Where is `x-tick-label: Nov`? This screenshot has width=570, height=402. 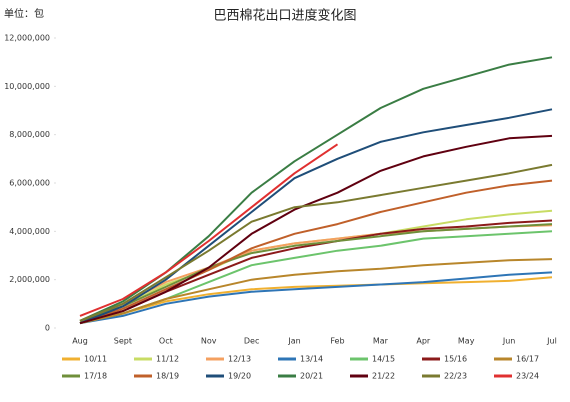
x-tick-label: Nov is located at coordinates (209, 341).